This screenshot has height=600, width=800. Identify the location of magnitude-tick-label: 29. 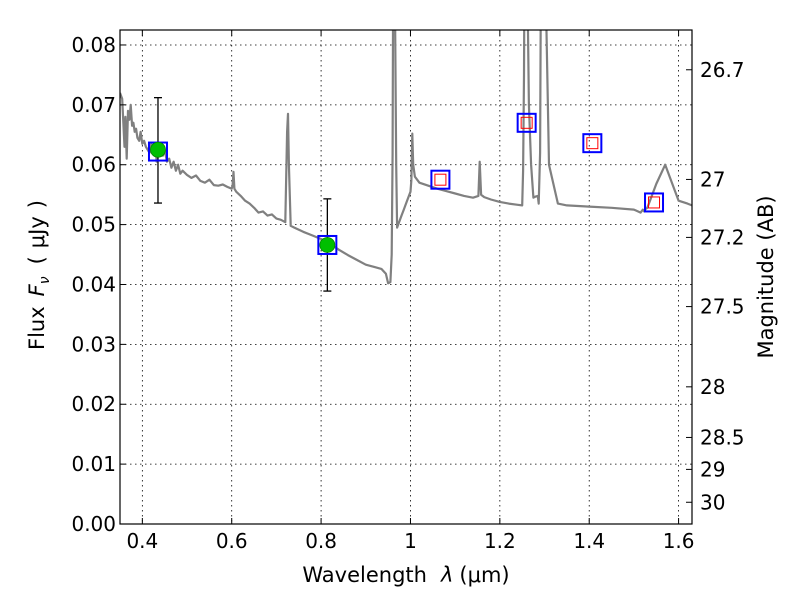
(712, 469).